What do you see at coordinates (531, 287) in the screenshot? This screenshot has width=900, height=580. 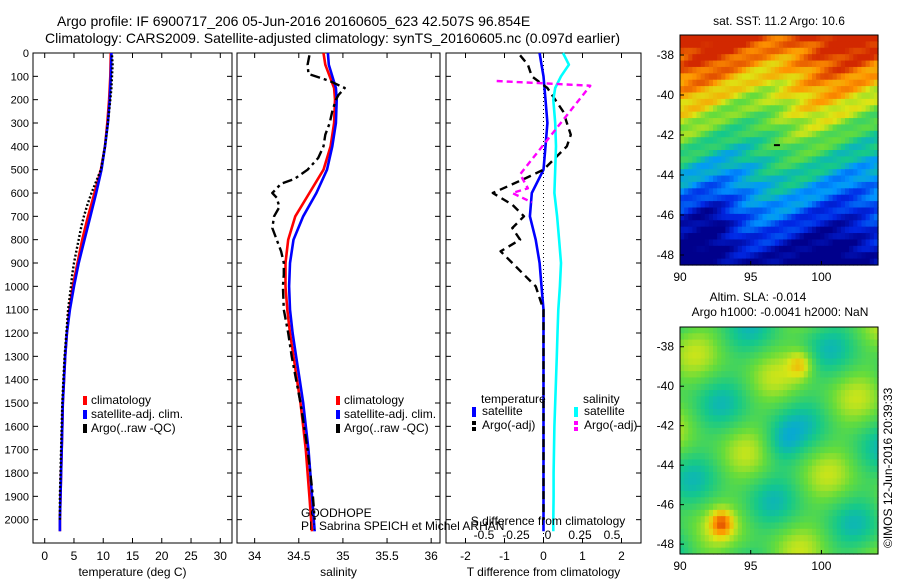 I see `series-line` at bounding box center [531, 287].